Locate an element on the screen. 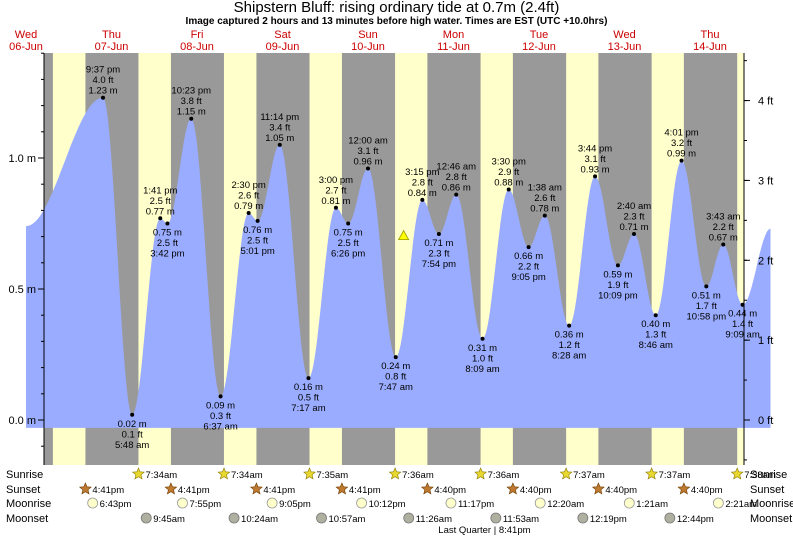 Image resolution: width=793 pixels, height=538 pixels. day-date: 11-Jun is located at coordinates (453, 47).